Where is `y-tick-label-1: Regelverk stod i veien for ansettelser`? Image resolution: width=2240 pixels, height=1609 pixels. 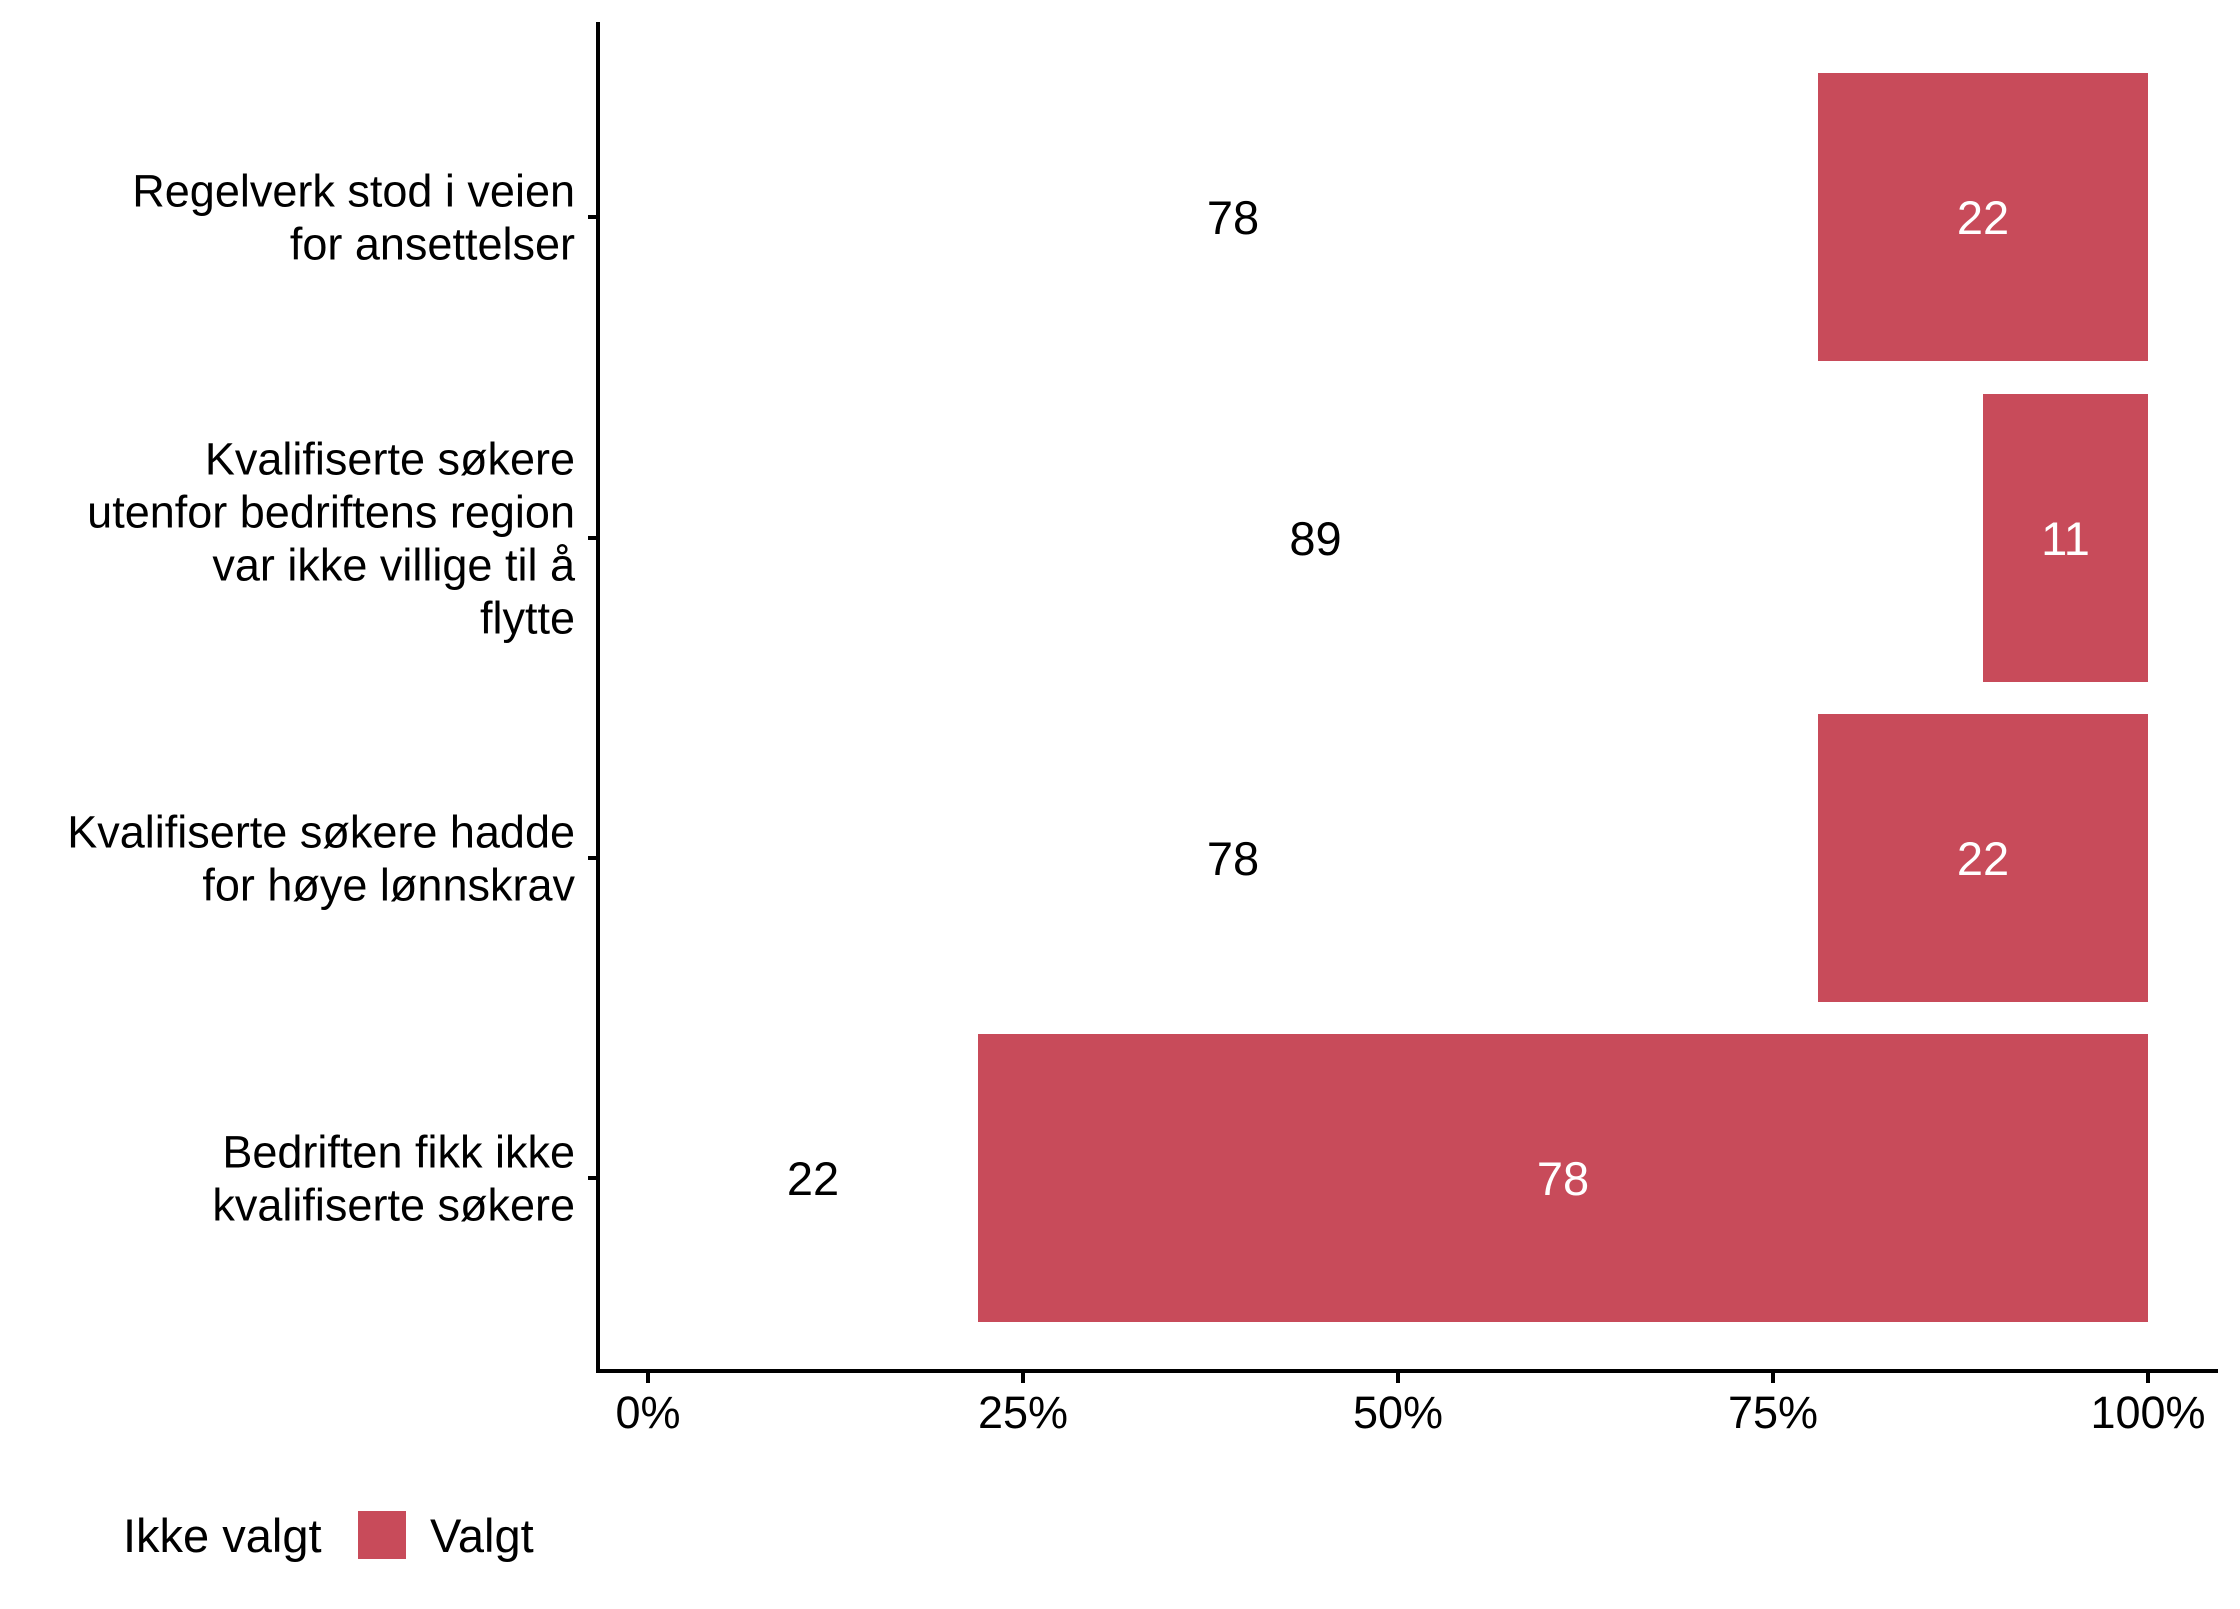
y-tick-label-1: Regelverk stod i veien for ansettelser is located at coordinates (353, 218).